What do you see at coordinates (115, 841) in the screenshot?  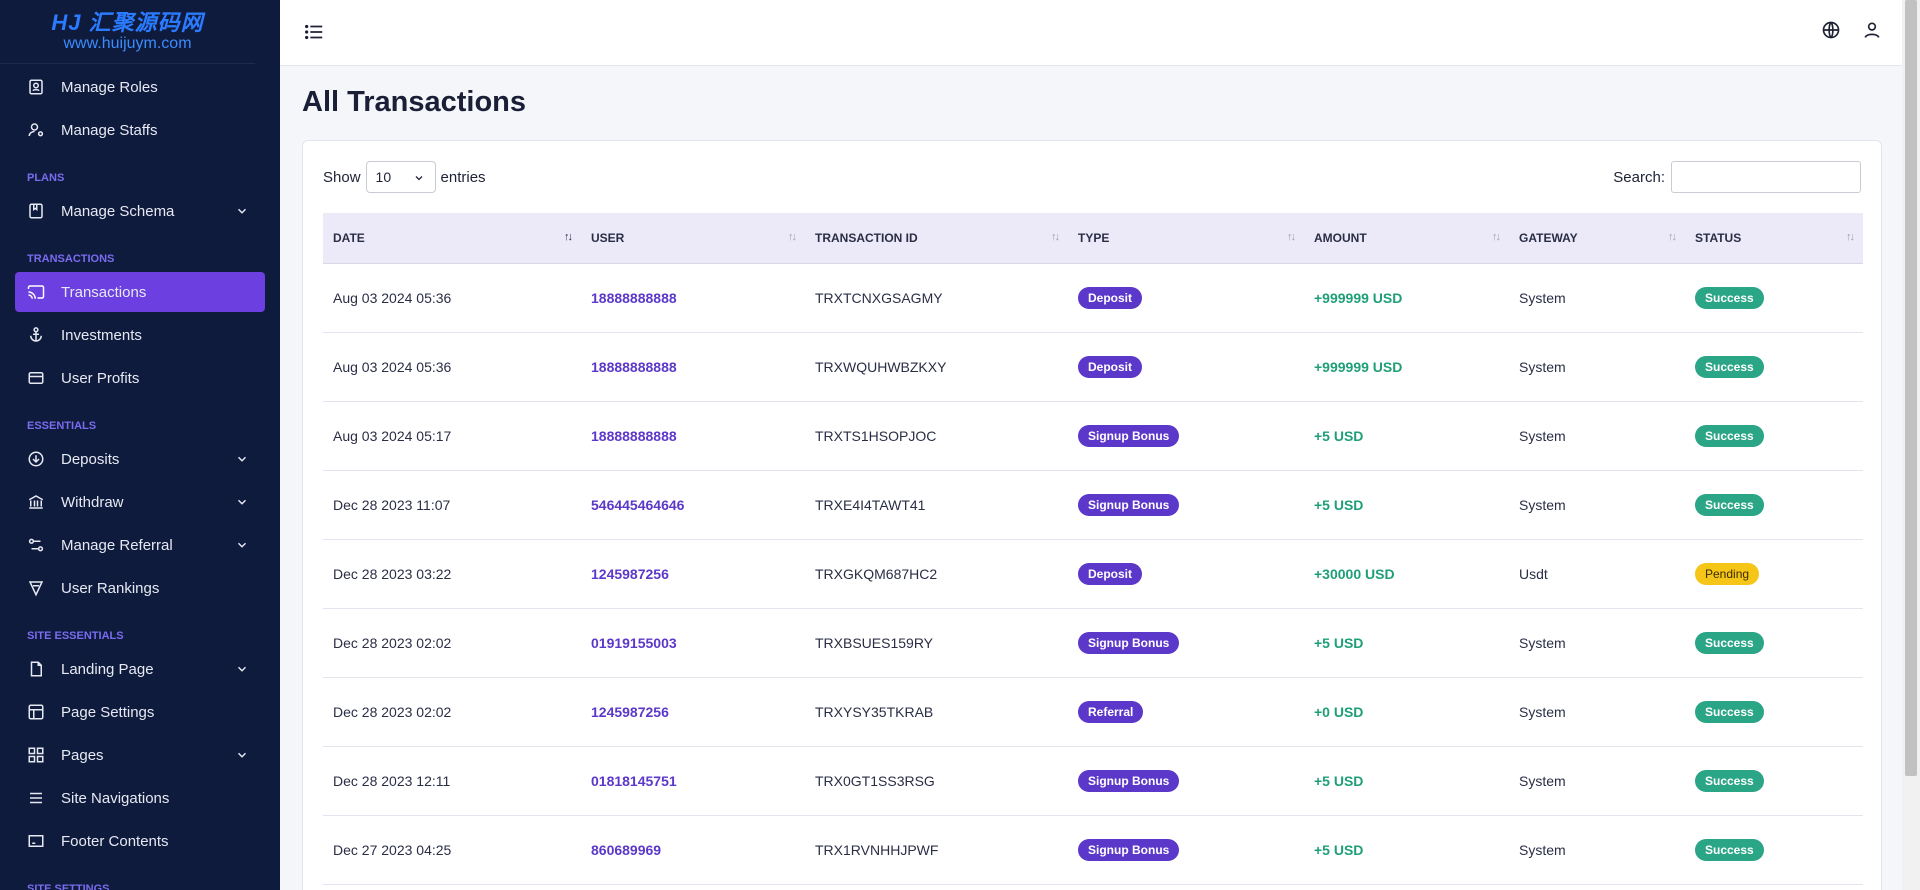 I see `sidebar-item-label: Footer Contents` at bounding box center [115, 841].